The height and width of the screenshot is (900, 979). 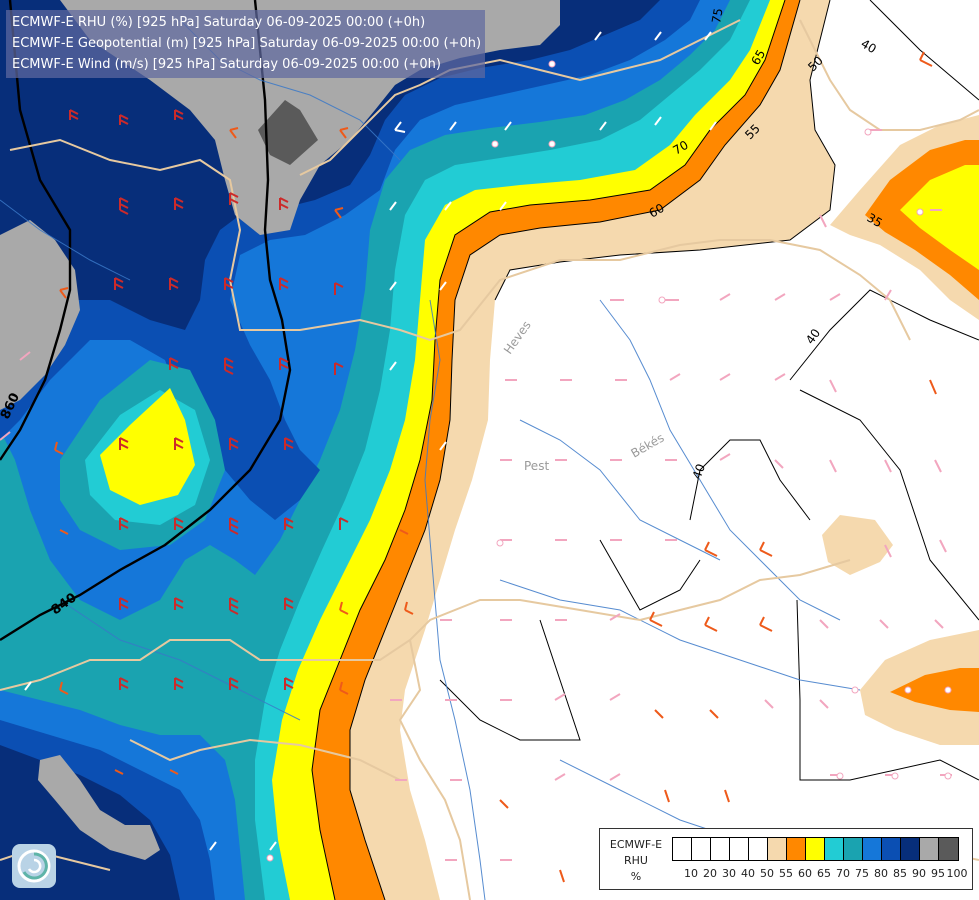 What do you see at coordinates (939, 217) in the screenshot?
I see `rh-65-ne-patch` at bounding box center [939, 217].